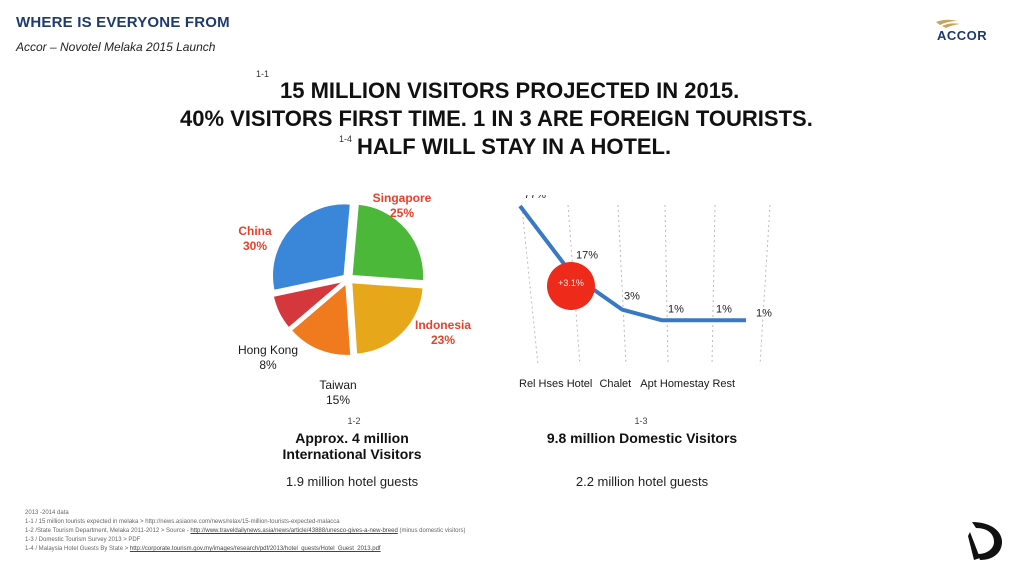  What do you see at coordinates (962, 35) in the screenshot?
I see `brand-name: ACCOR` at bounding box center [962, 35].